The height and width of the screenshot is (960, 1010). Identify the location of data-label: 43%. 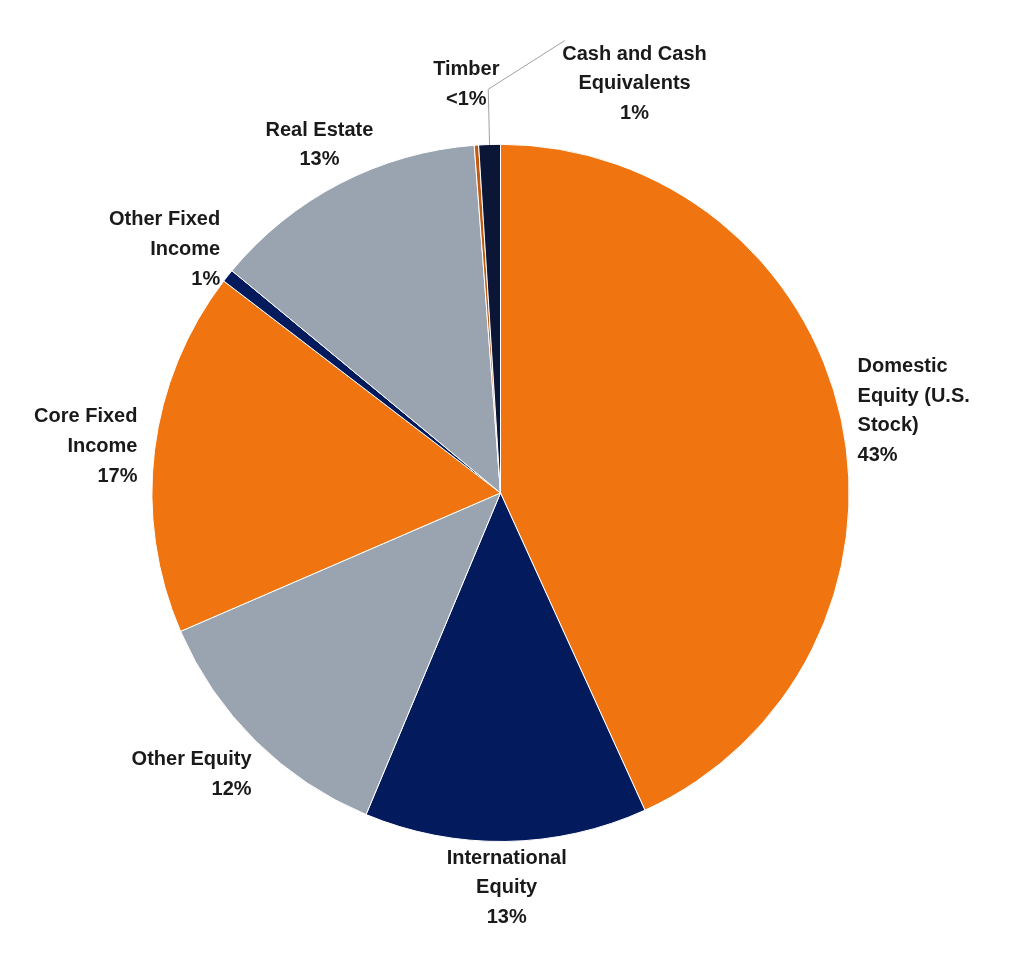
(877, 454).